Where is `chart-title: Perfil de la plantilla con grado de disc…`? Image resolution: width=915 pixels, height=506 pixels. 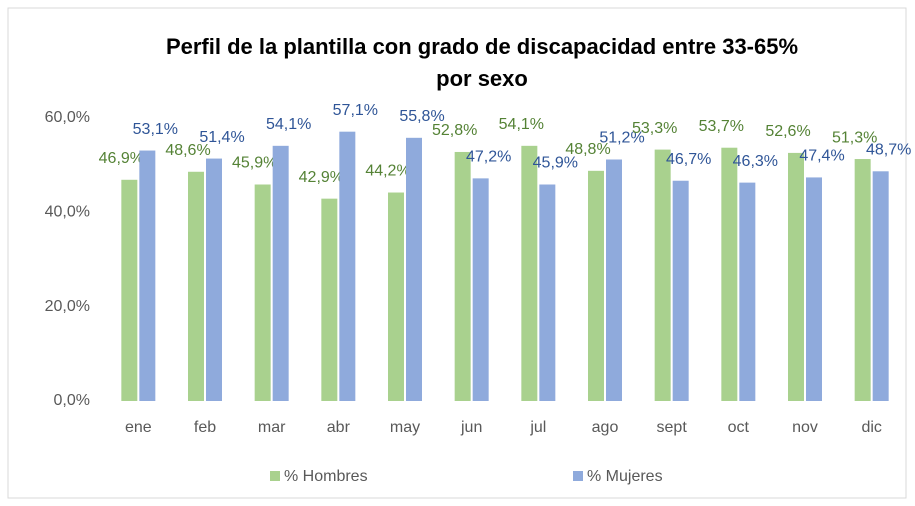
chart-title: Perfil de la plantilla con grado de disc… is located at coordinates (482, 46).